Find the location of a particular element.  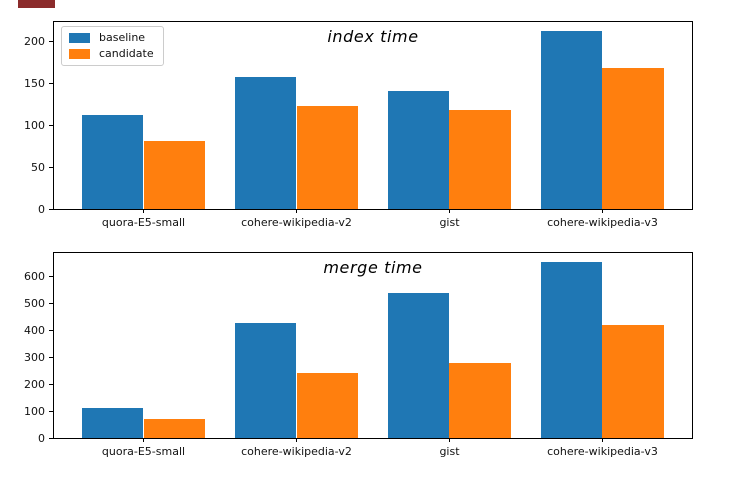

candidate-swatch-icon is located at coordinates (79, 54).